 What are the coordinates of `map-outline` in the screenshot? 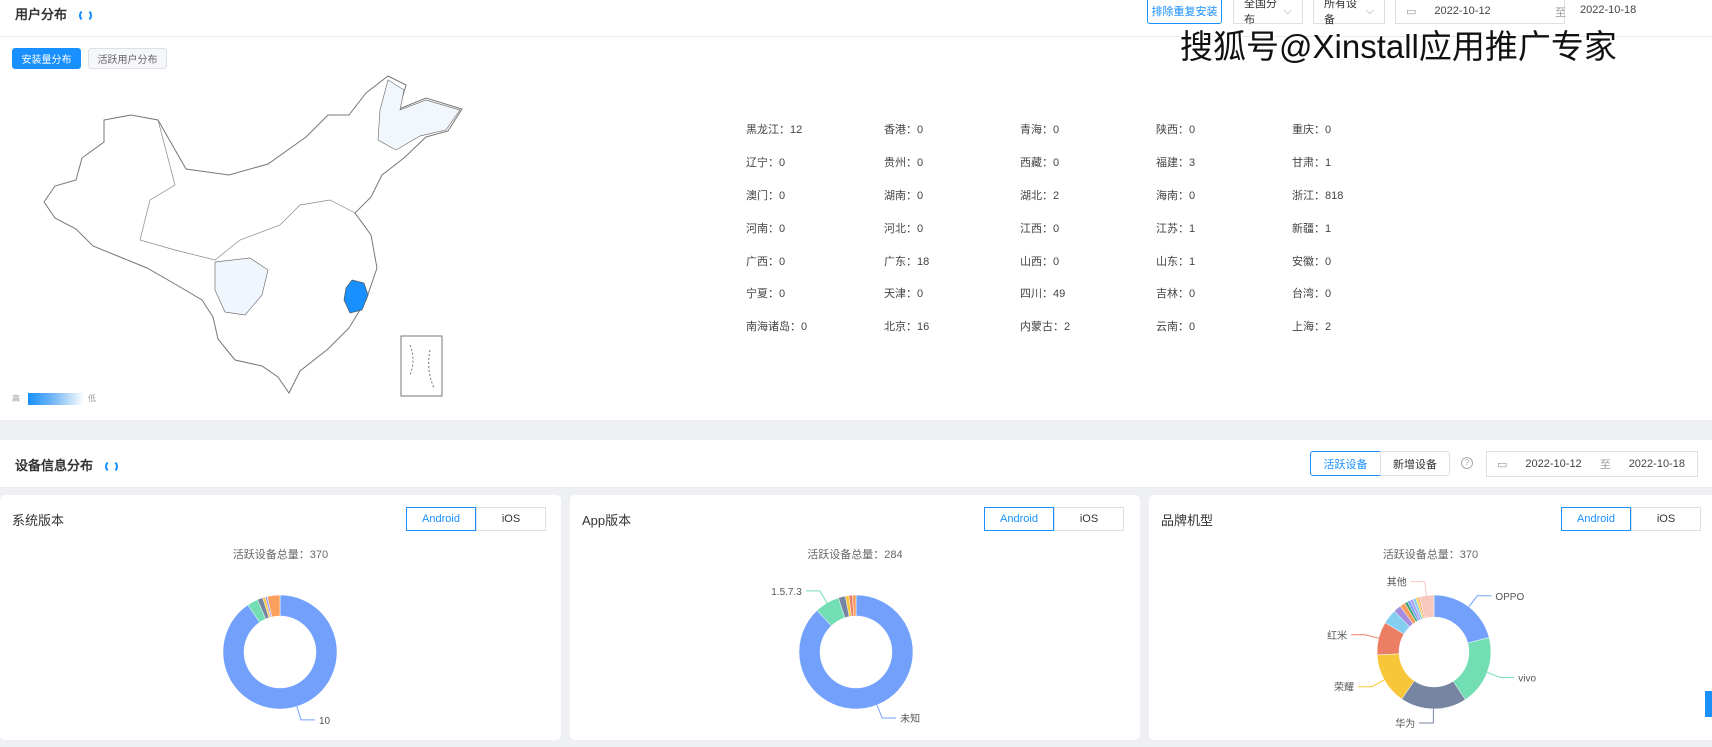 It's located at (253, 234).